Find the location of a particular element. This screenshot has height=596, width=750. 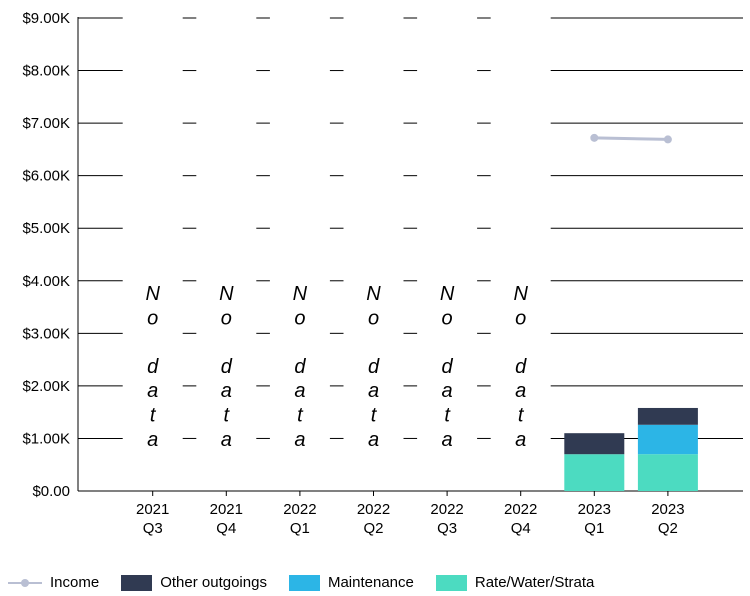

legend-item-rate-water-strata: Rate/Water/Strata is located at coordinates (515, 582).